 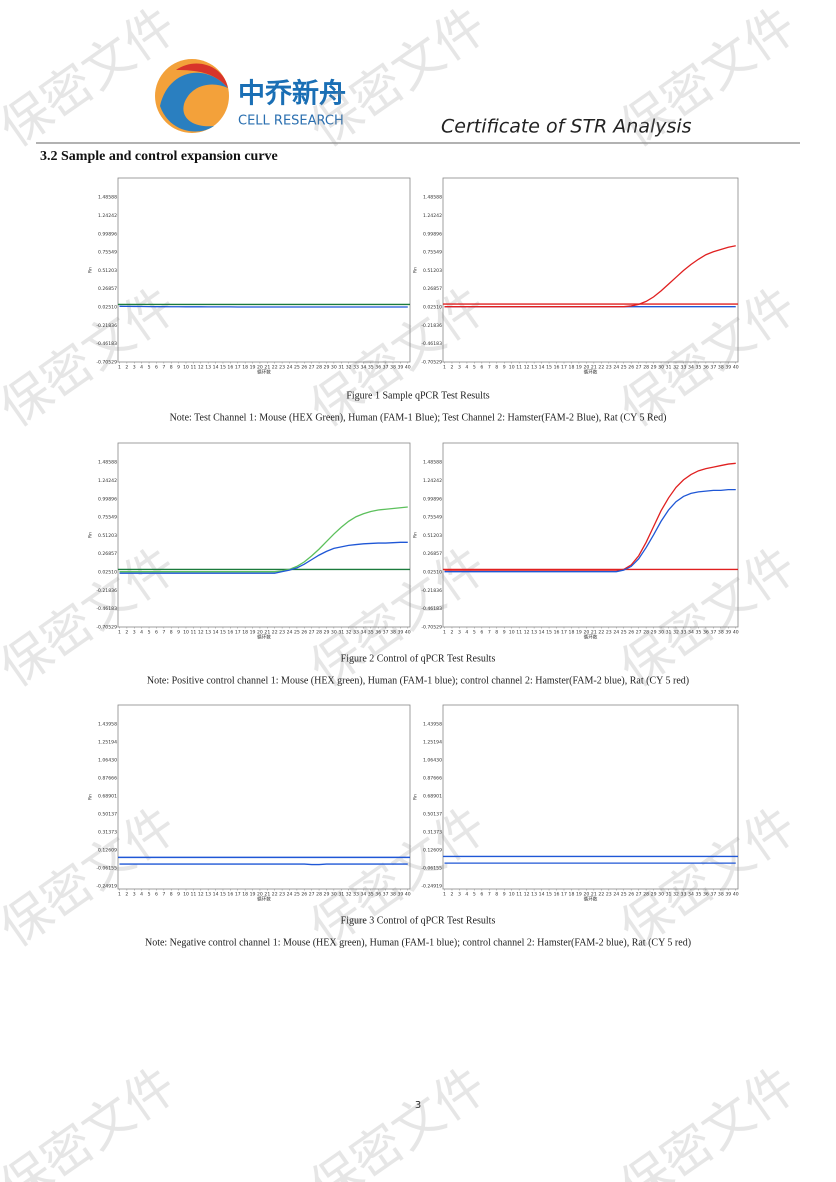 What do you see at coordinates (432, 289) in the screenshot?
I see `y-tick-label: 0.26857` at bounding box center [432, 289].